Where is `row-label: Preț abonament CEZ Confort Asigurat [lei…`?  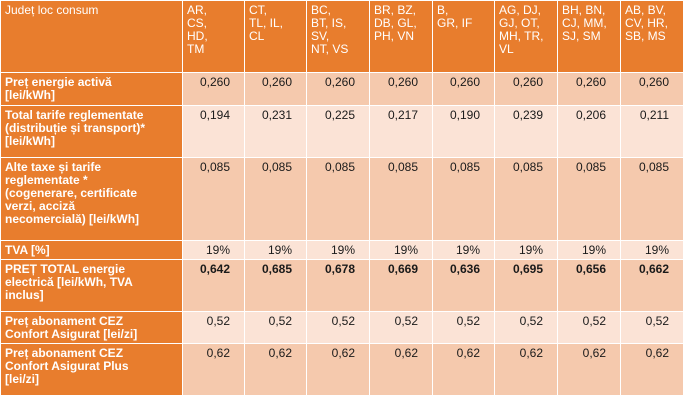 row-label: Preț abonament CEZ Confort Asigurat [lei… is located at coordinates (91, 327).